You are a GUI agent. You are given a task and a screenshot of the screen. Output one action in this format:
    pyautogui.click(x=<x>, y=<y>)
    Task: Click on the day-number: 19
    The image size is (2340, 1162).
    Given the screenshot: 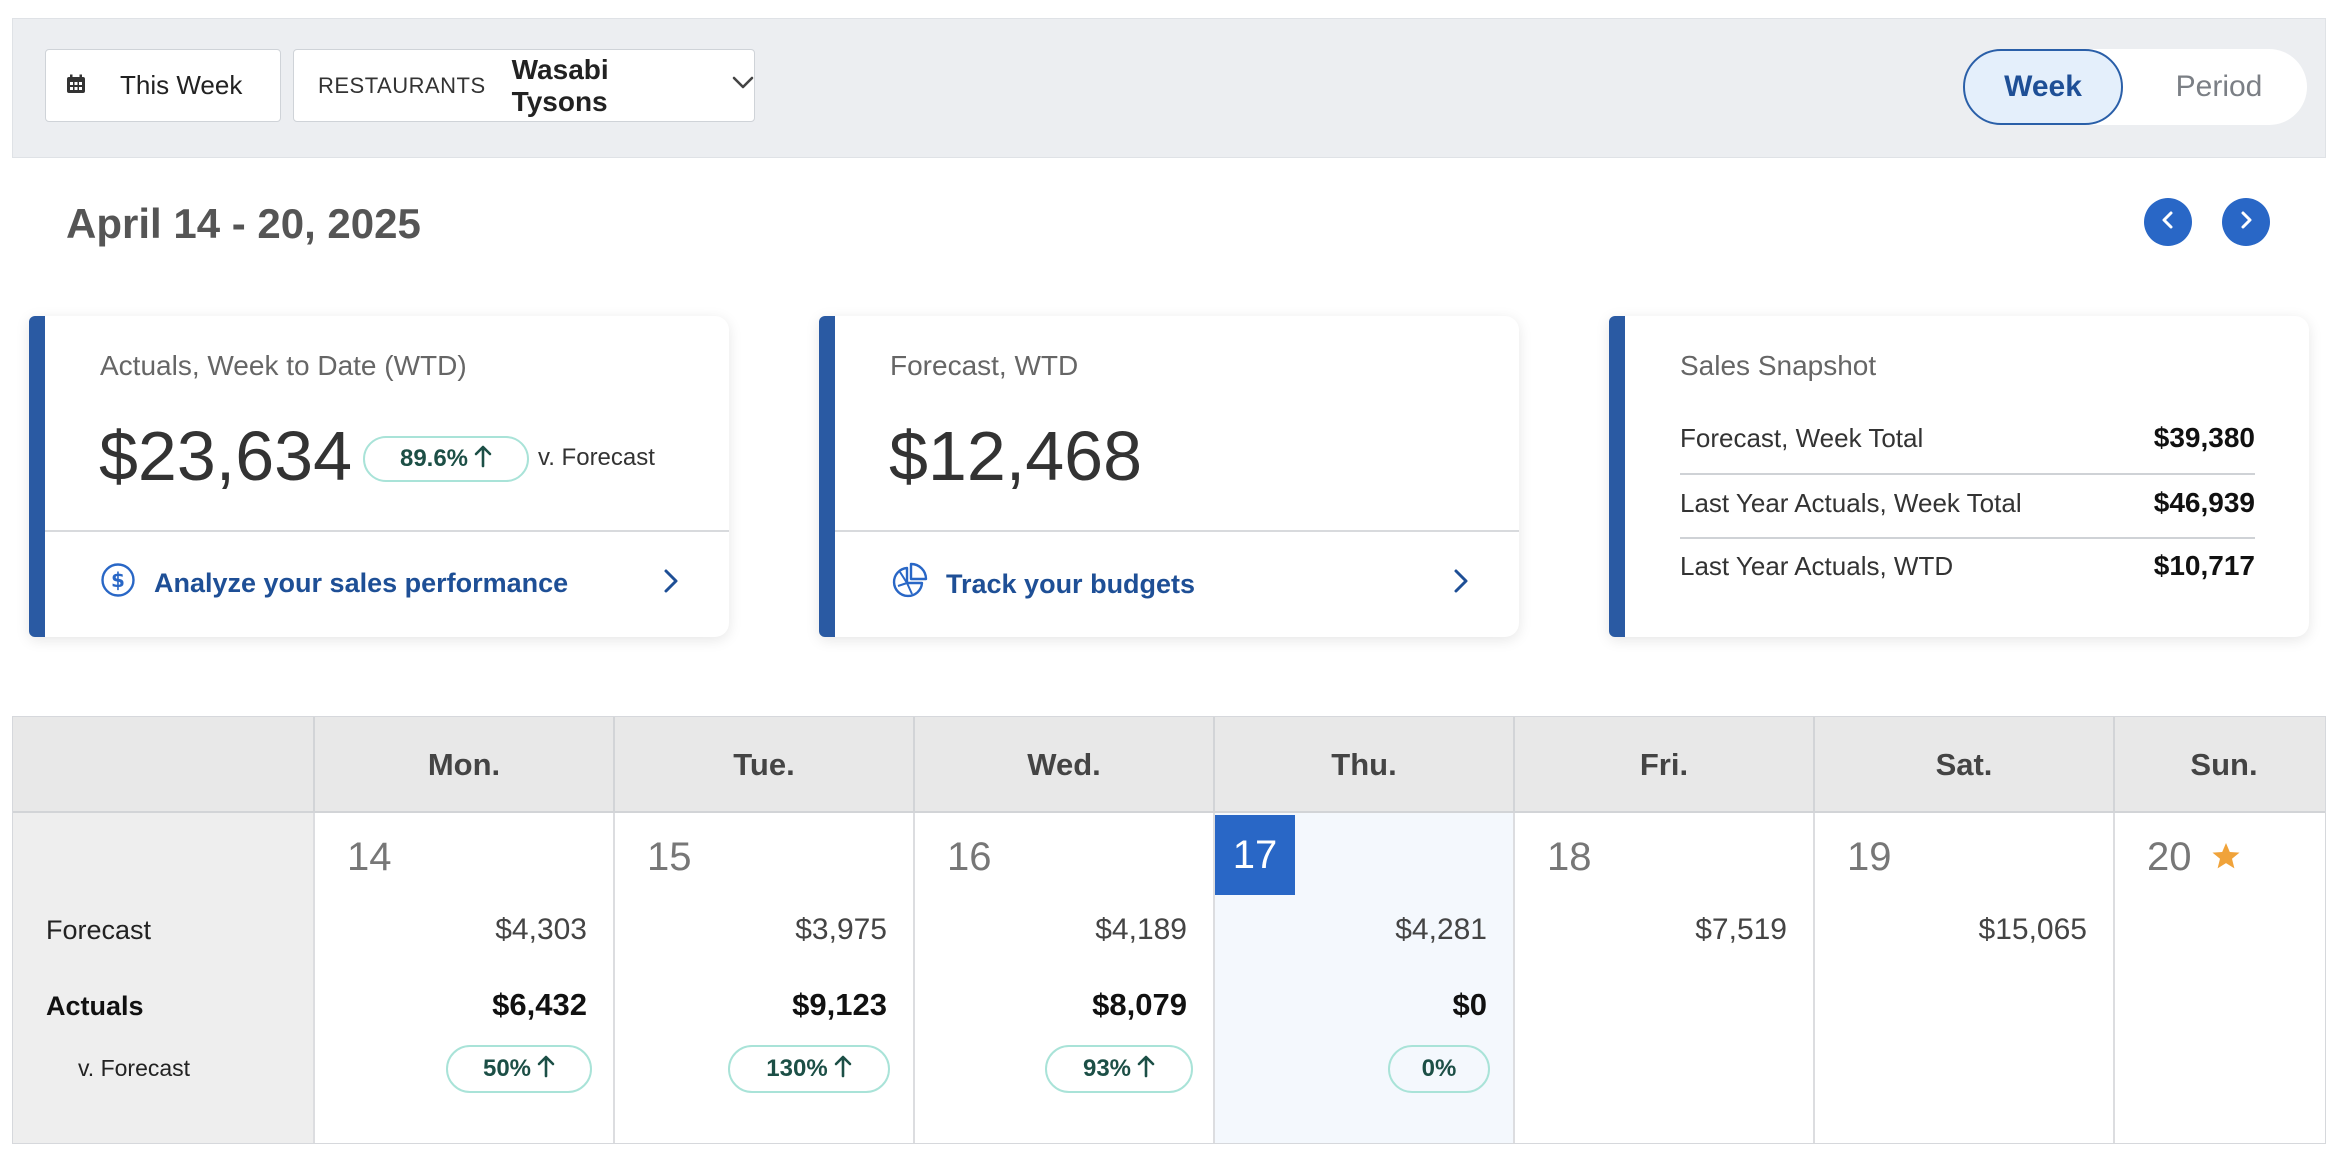 What is the action you would take?
    pyautogui.click(x=1869, y=857)
    